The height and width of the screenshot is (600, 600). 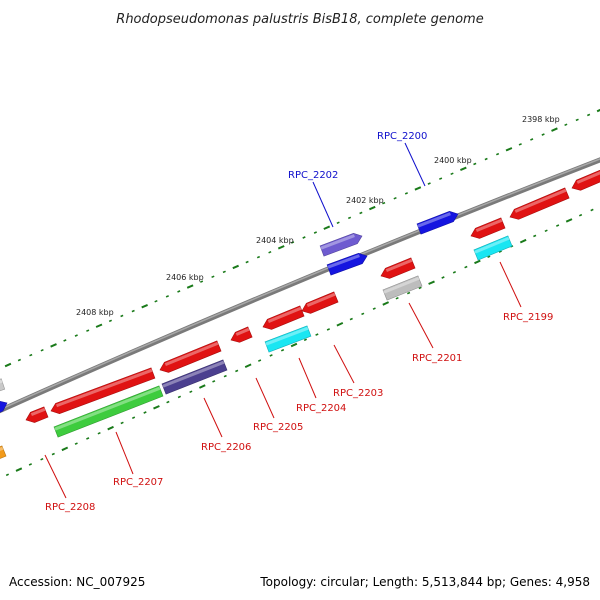 What do you see at coordinates (3, 385) in the screenshot?
I see `gene-left-gray` at bounding box center [3, 385].